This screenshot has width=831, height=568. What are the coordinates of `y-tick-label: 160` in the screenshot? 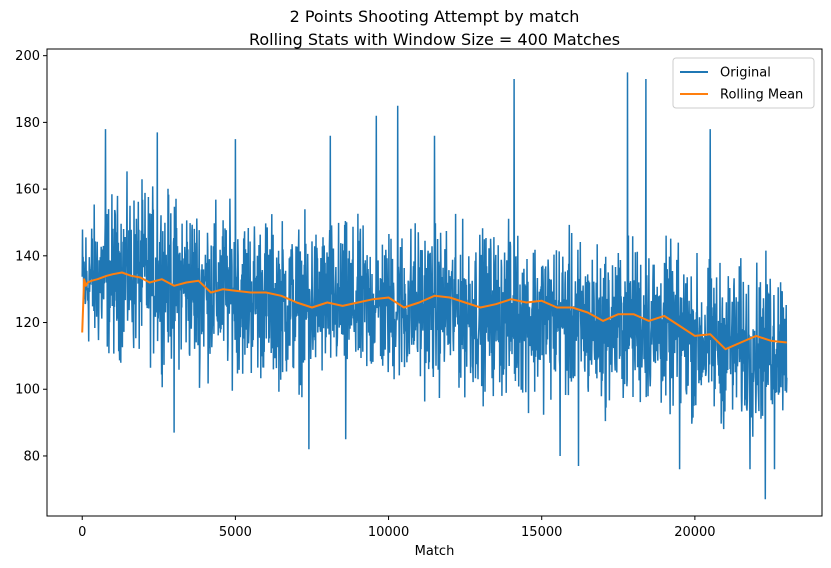 It's located at (27, 190).